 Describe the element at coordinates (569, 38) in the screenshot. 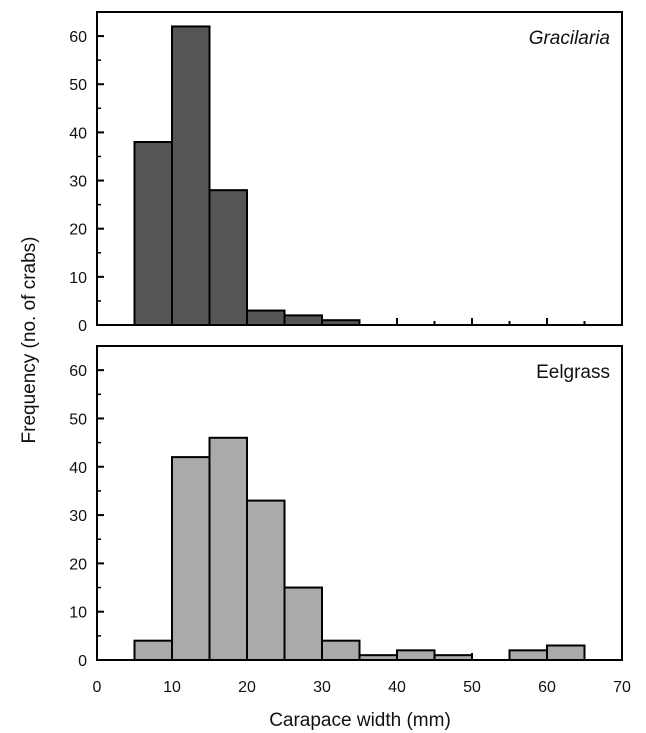

I see `panel-title: Gracilaria` at that location.